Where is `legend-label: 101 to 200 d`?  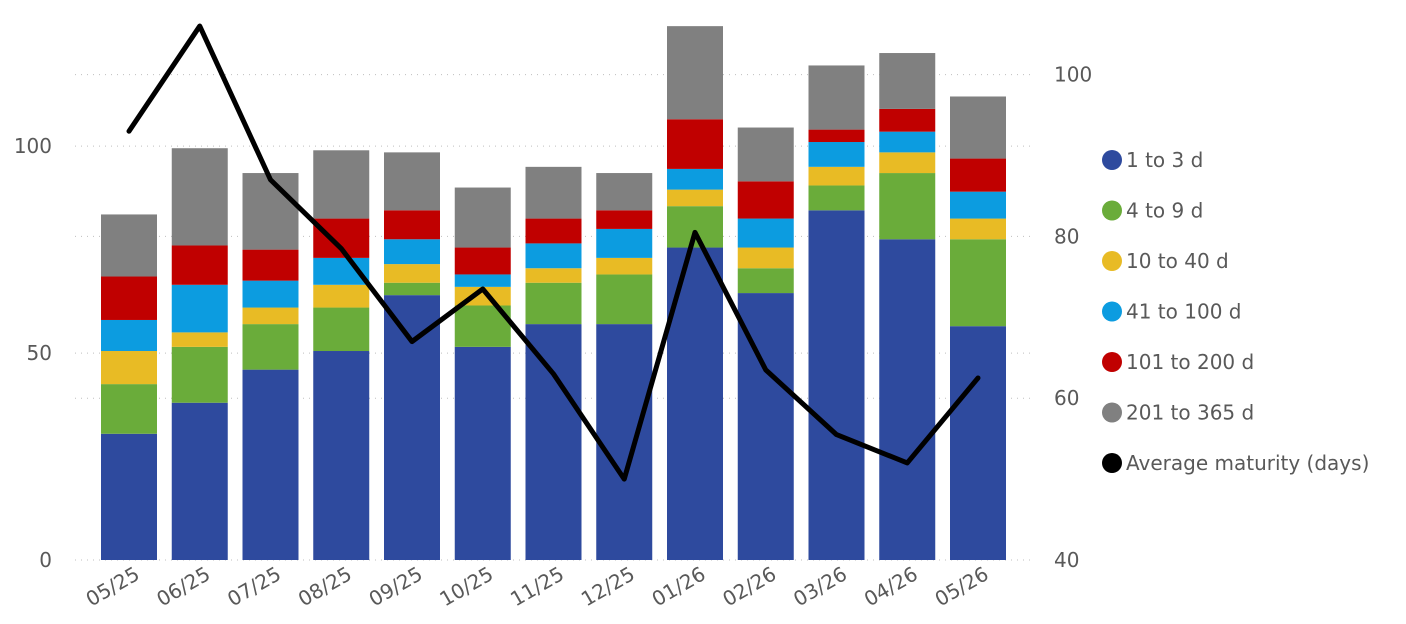
legend-label: 101 to 200 d is located at coordinates (1190, 362).